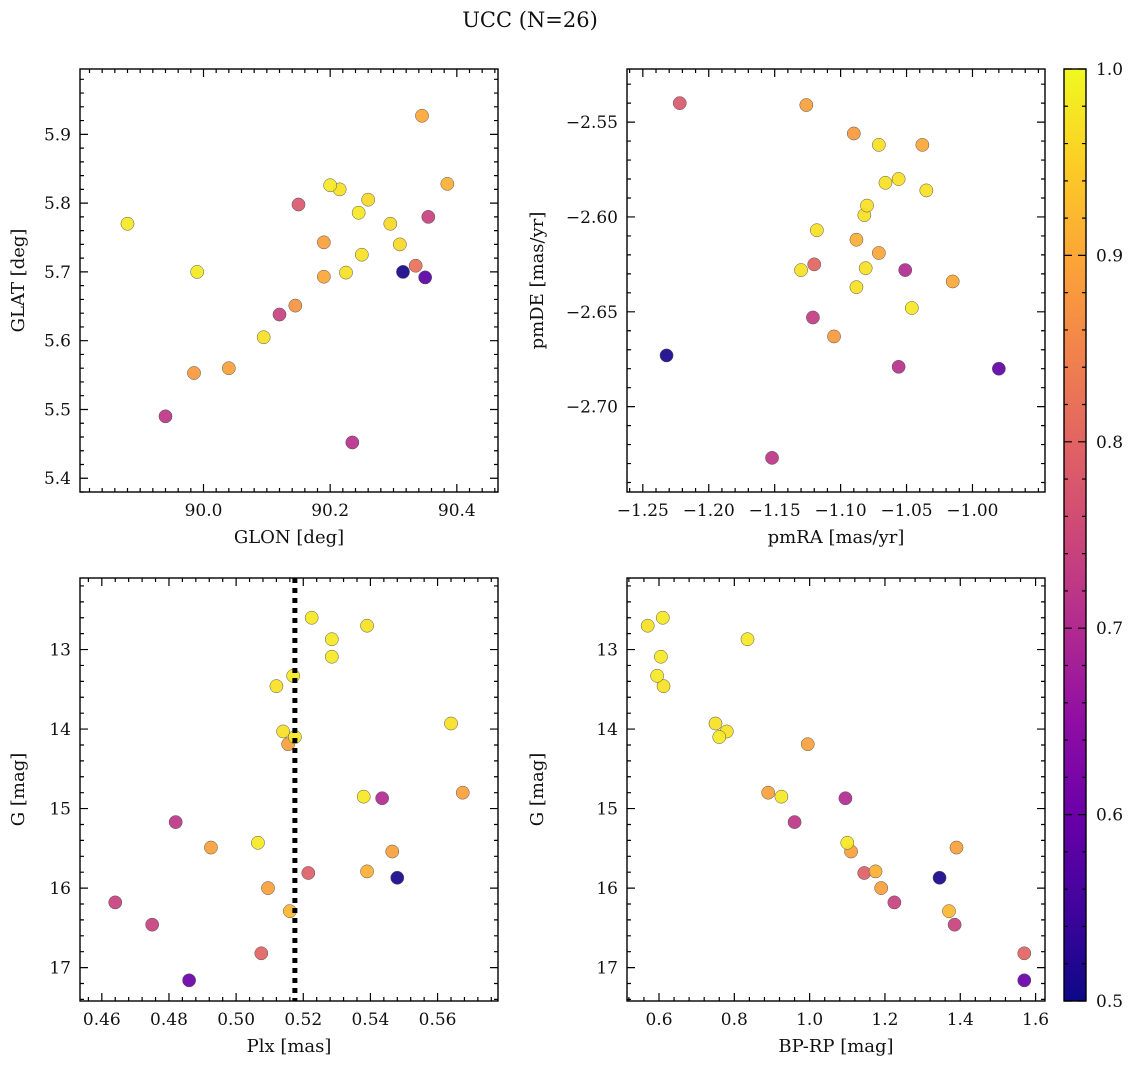  Describe the element at coordinates (60, 889) in the screenshot. I see `y-tick-label: 16` at that location.